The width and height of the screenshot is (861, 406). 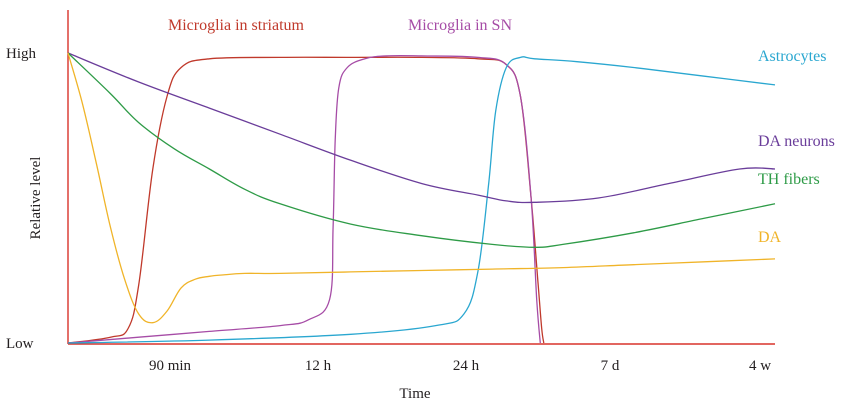 What do you see at coordinates (789, 179) in the screenshot?
I see `series-label: TH fibers` at bounding box center [789, 179].